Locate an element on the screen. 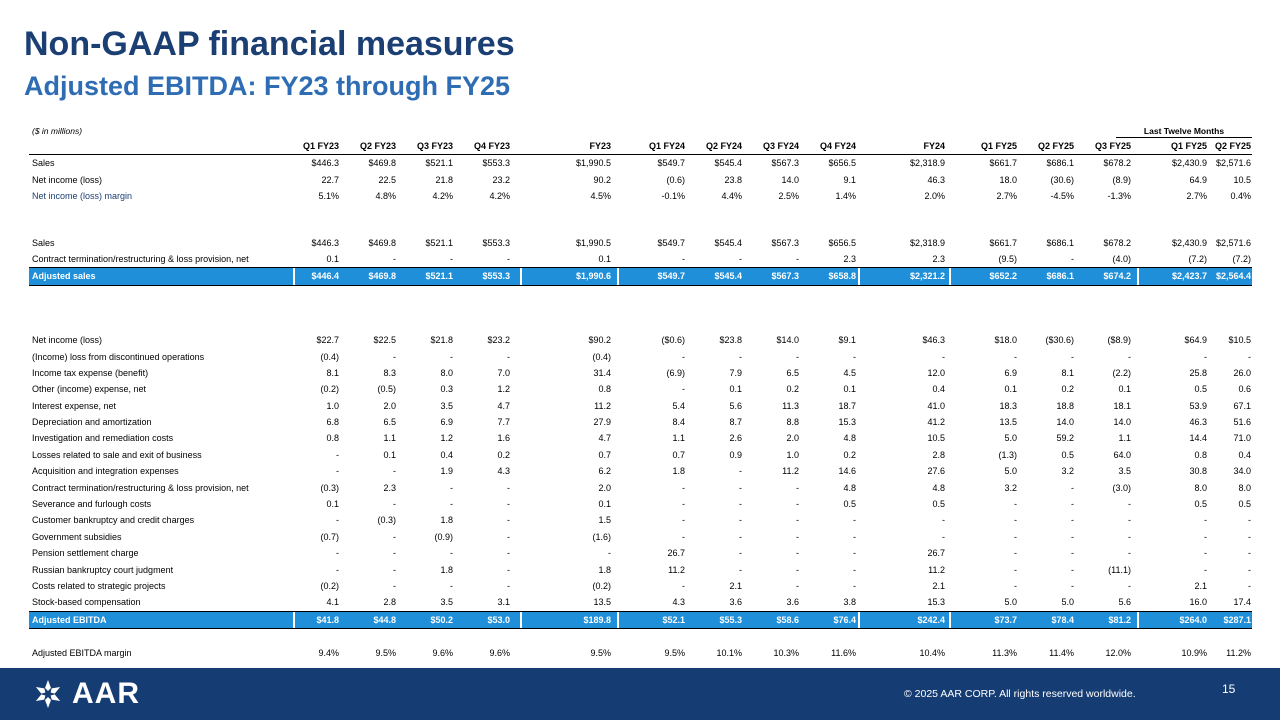 This screenshot has width=1280, height=720. table-cell: 0.8 is located at coordinates (1200, 454).